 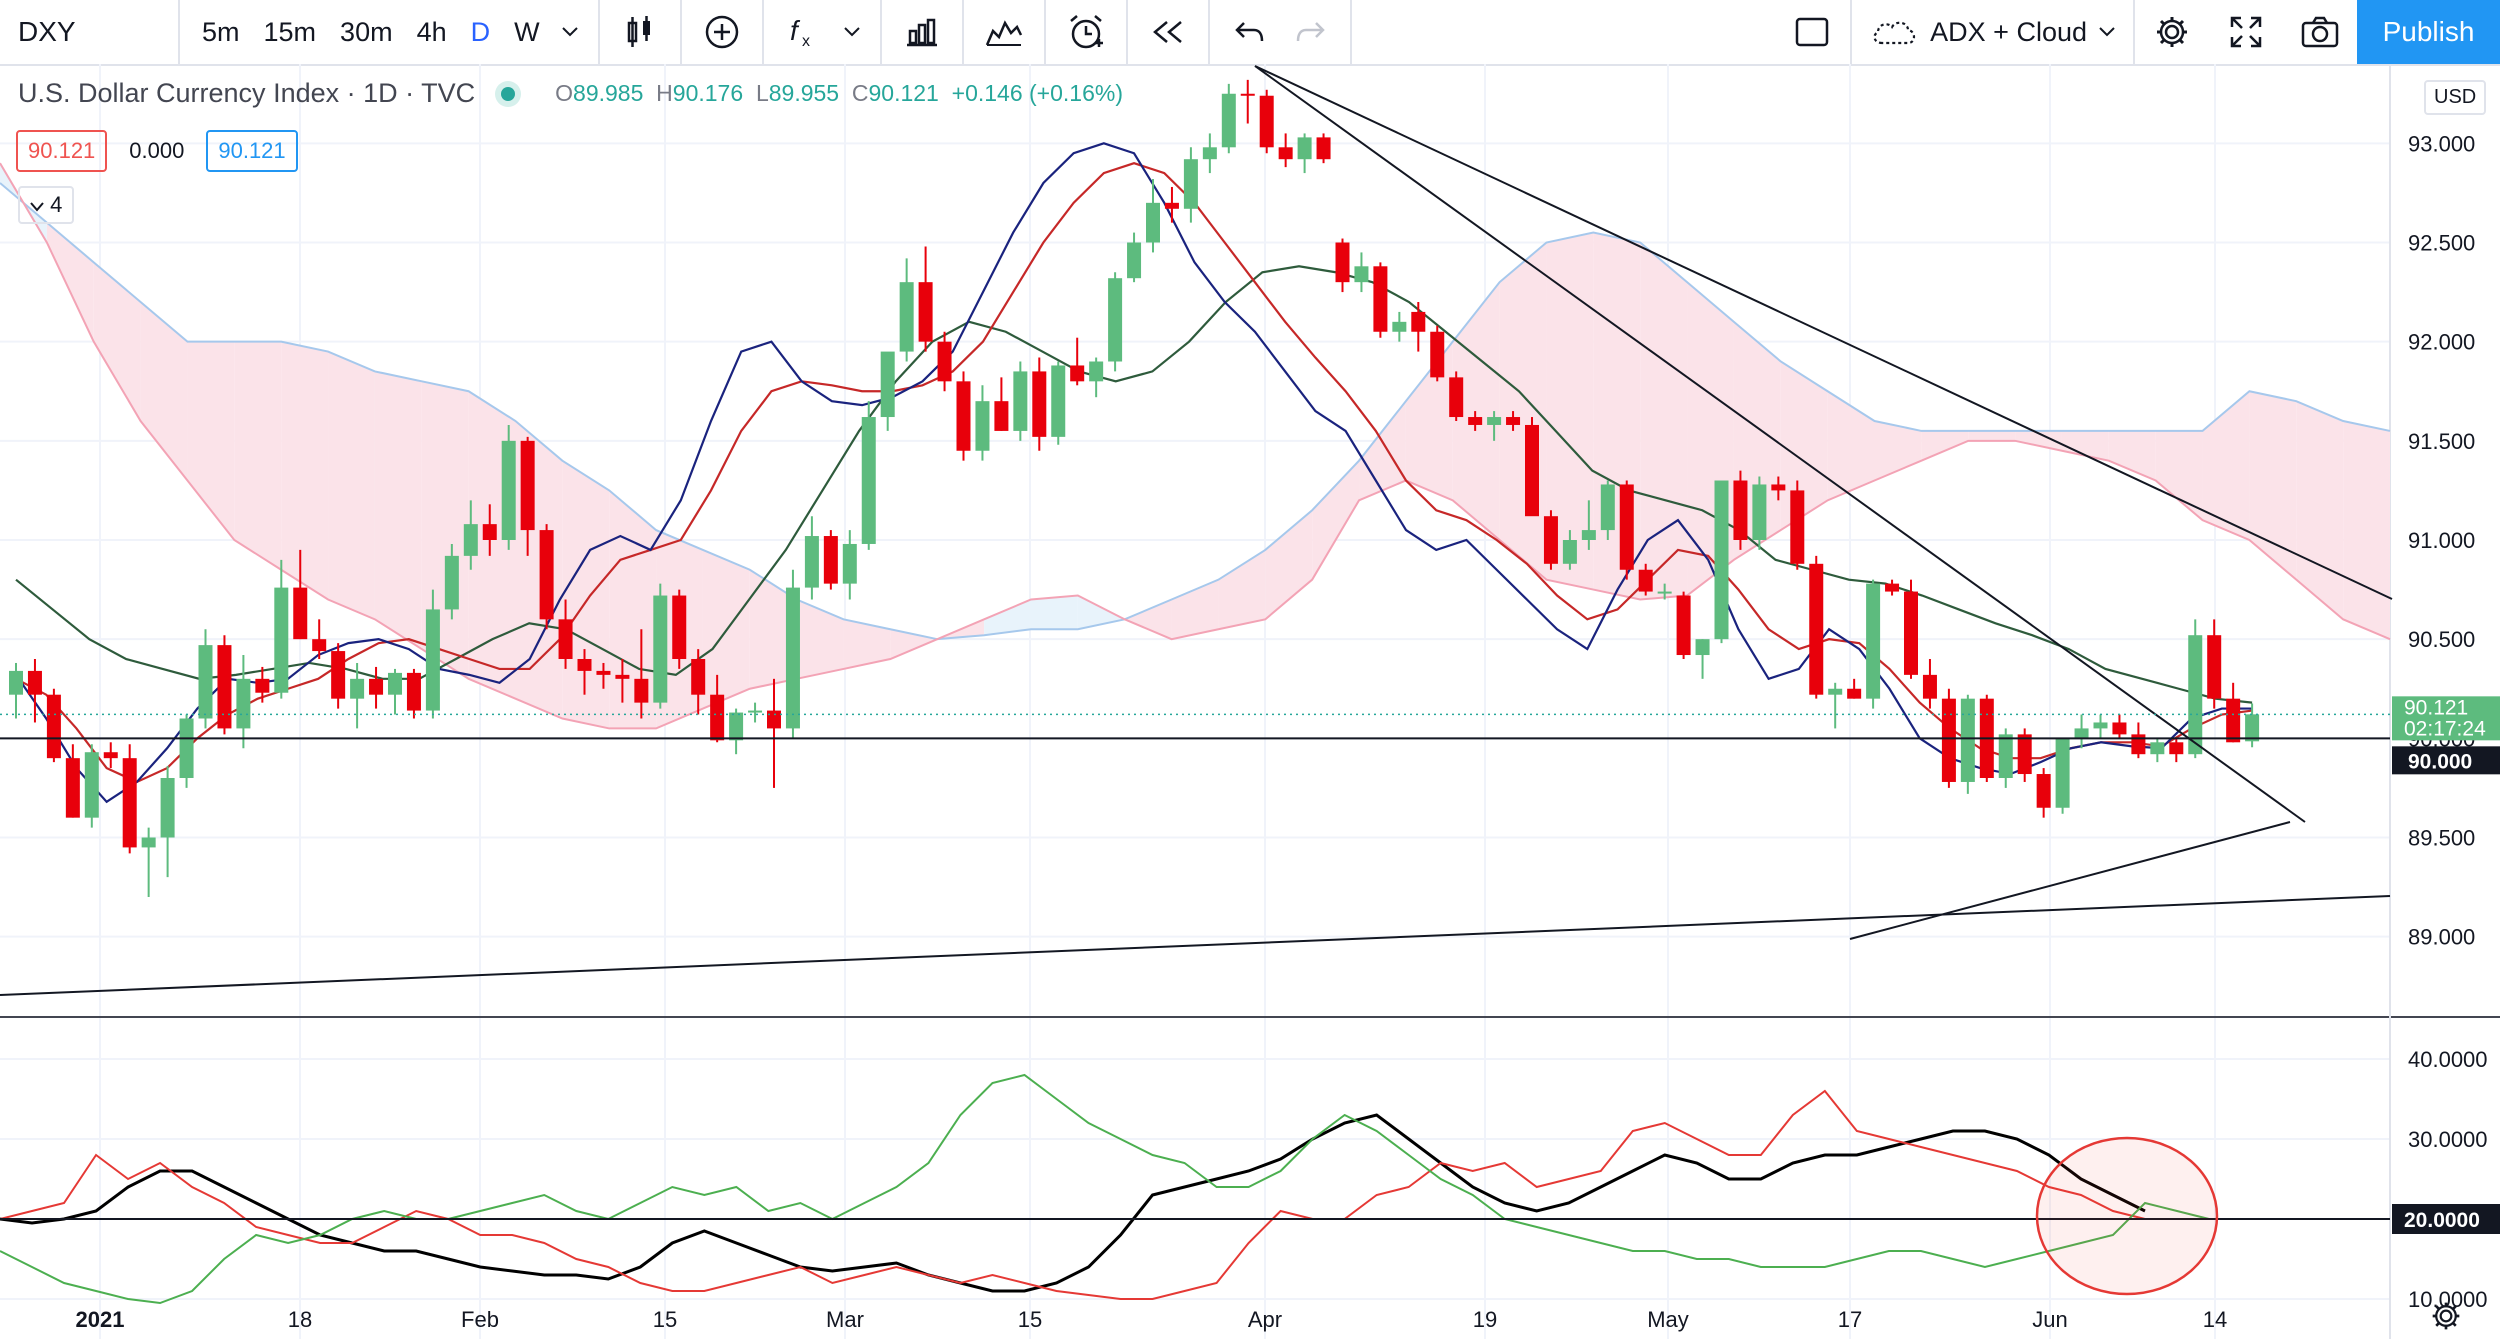 What do you see at coordinates (431, 31) in the screenshot?
I see `interval-4h: 4h` at bounding box center [431, 31].